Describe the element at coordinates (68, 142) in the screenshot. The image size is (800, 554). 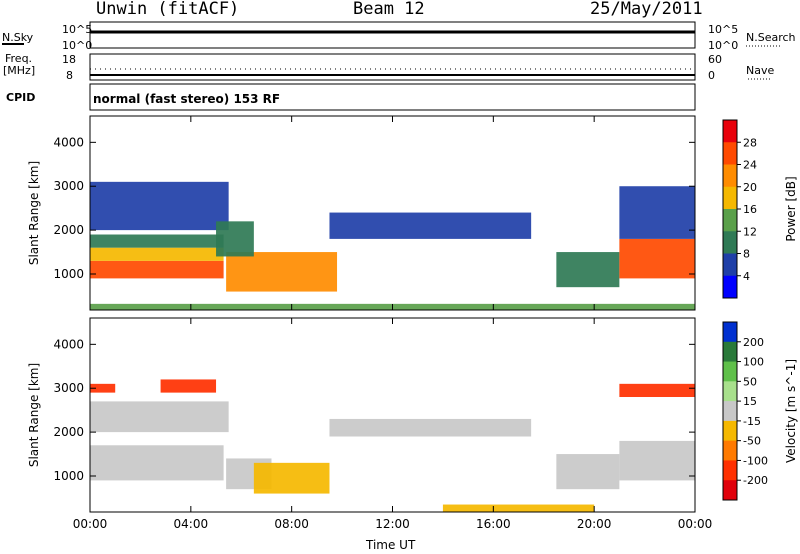
I see `power-ytick-label-3: 4000` at that location.